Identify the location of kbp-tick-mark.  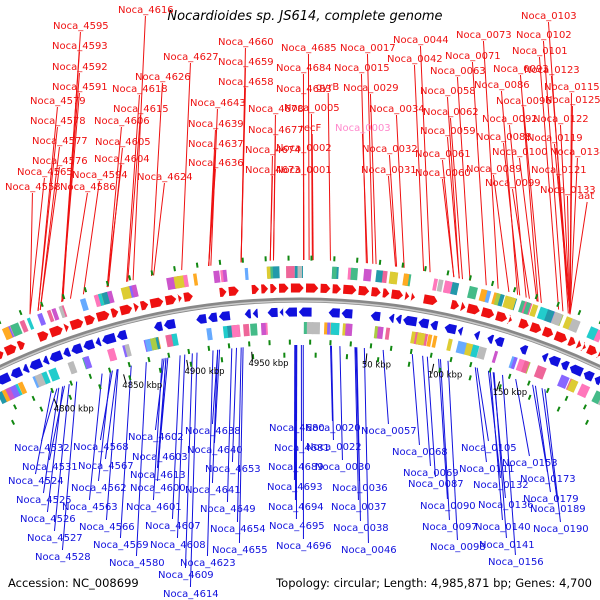
(366, 358).